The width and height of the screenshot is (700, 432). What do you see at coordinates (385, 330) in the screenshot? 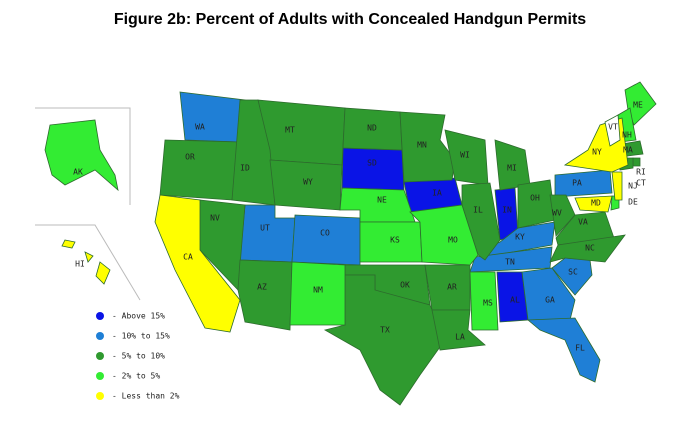
I see `state-label: TX` at bounding box center [385, 330].